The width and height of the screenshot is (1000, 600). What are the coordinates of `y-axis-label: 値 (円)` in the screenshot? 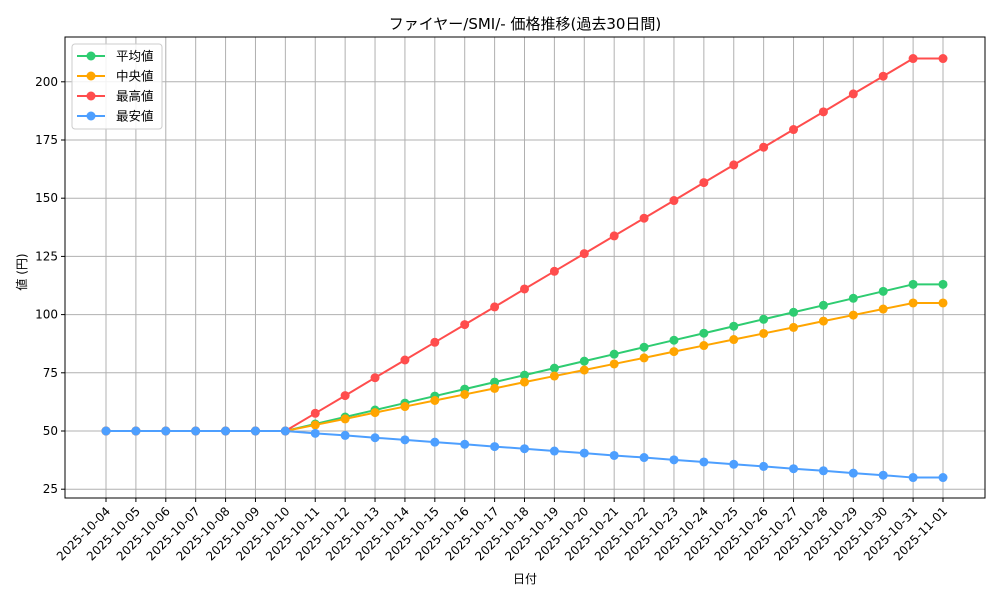 It's located at (21, 271).